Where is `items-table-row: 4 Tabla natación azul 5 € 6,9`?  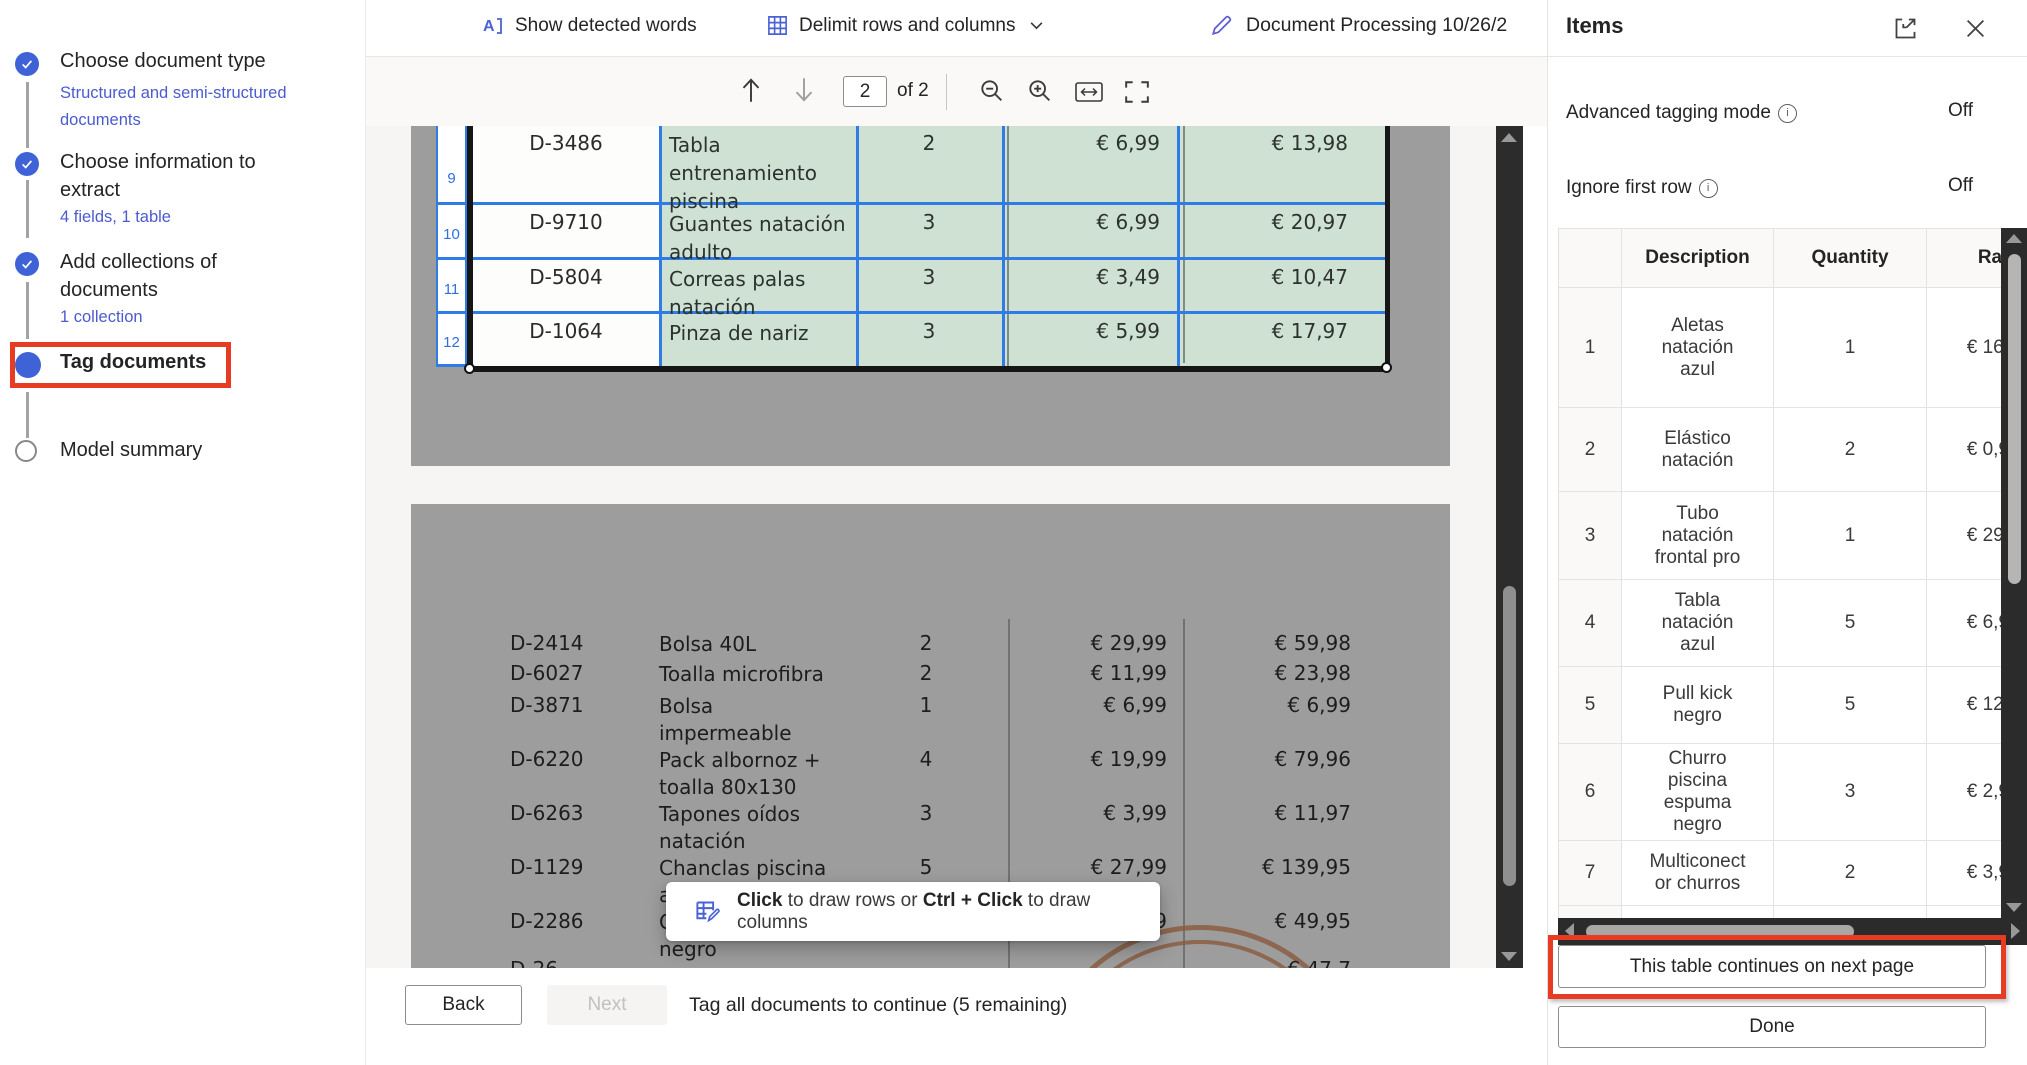 items-table-row: 4 Tabla natación azul 5 € 6,9 is located at coordinates (1793, 623).